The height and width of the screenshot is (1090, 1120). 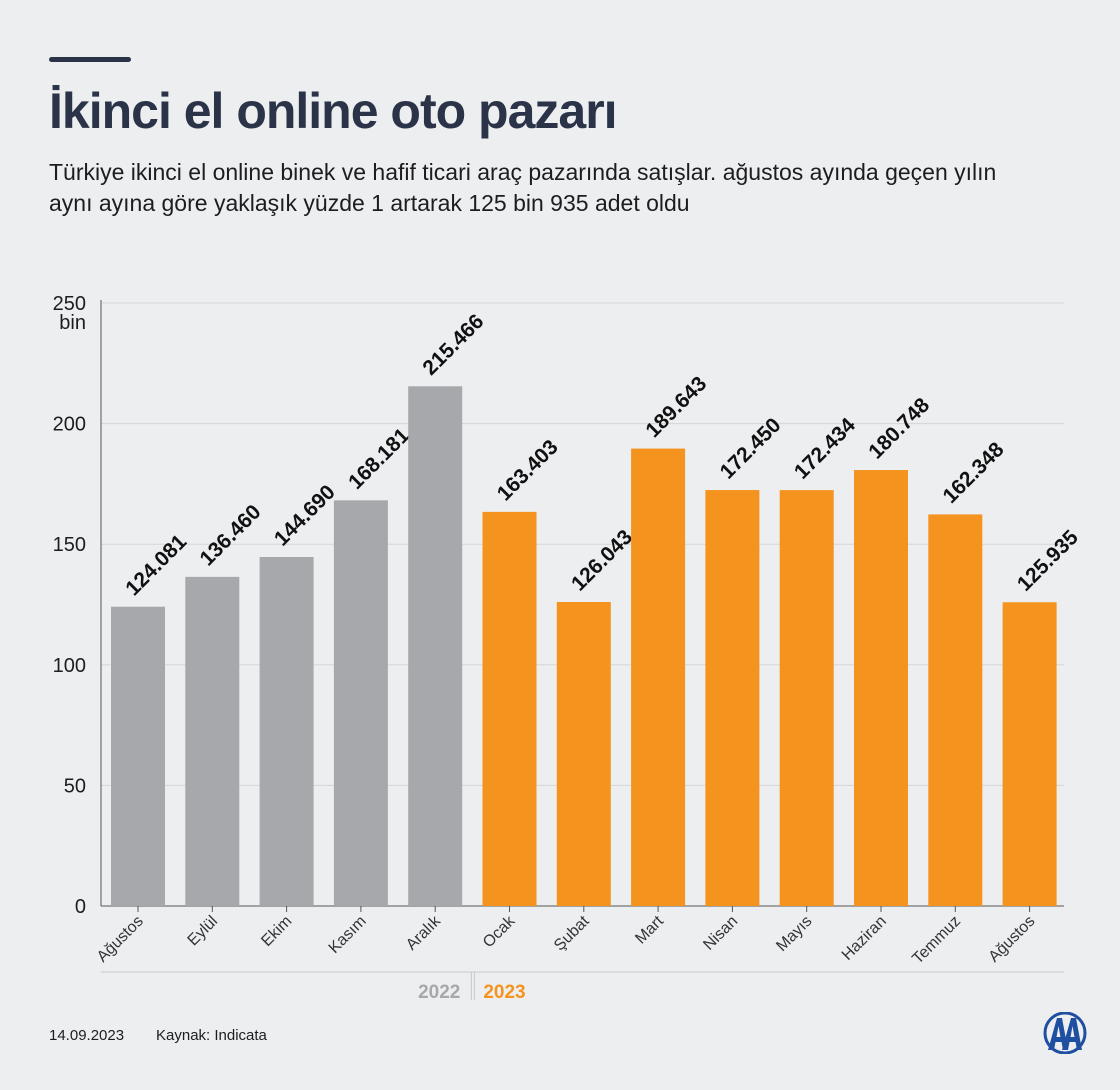 I want to click on bar-value-label: 215.466, so click(x=453, y=345).